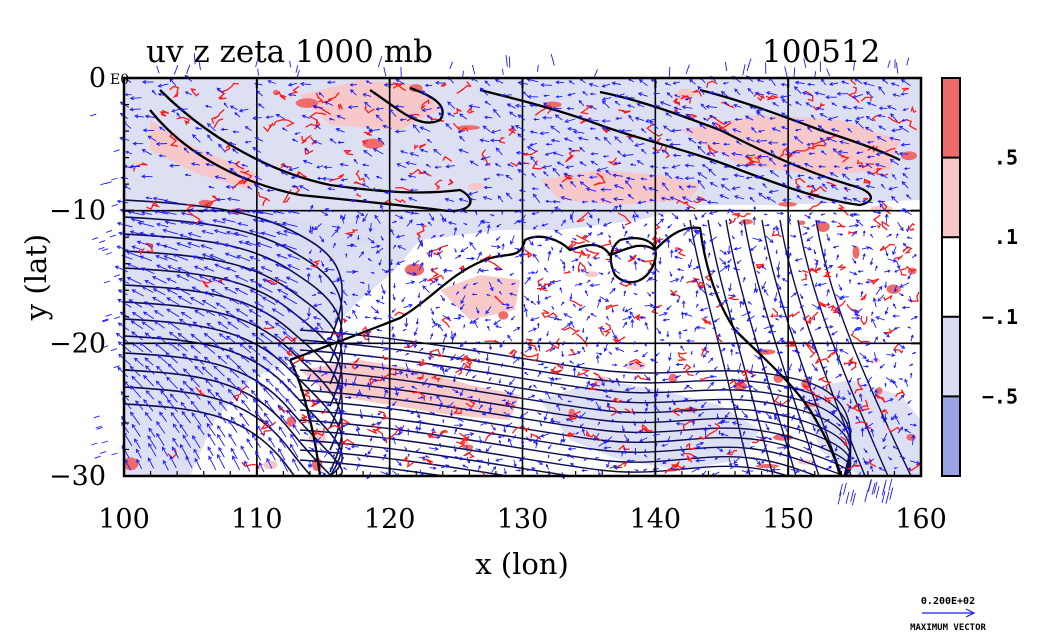 The height and width of the screenshot is (637, 1056). I want to click on x-tick-label: 110, so click(257, 519).